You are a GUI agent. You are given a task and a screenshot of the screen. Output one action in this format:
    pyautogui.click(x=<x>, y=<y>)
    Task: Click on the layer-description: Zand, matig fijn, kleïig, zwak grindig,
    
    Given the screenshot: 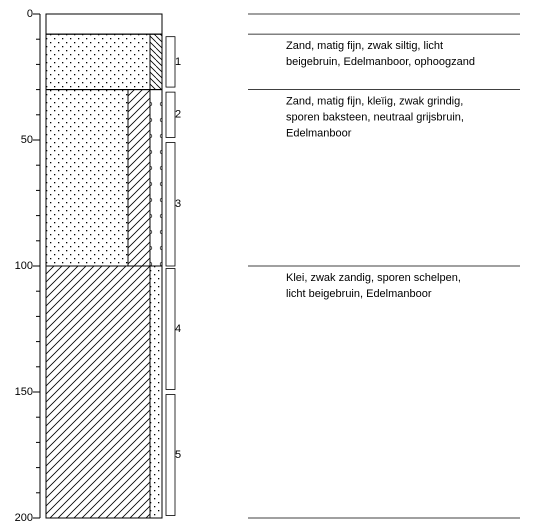 What is the action you would take?
    pyautogui.click(x=374, y=102)
    